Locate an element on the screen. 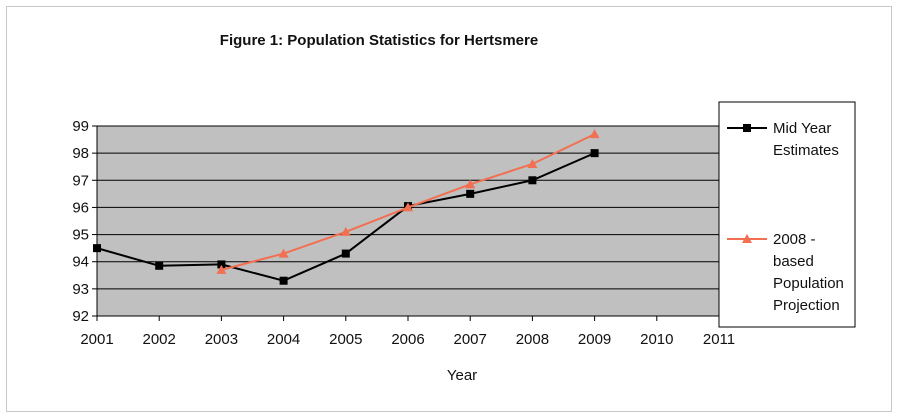  x-tick-label: 2006 is located at coordinates (407, 339).